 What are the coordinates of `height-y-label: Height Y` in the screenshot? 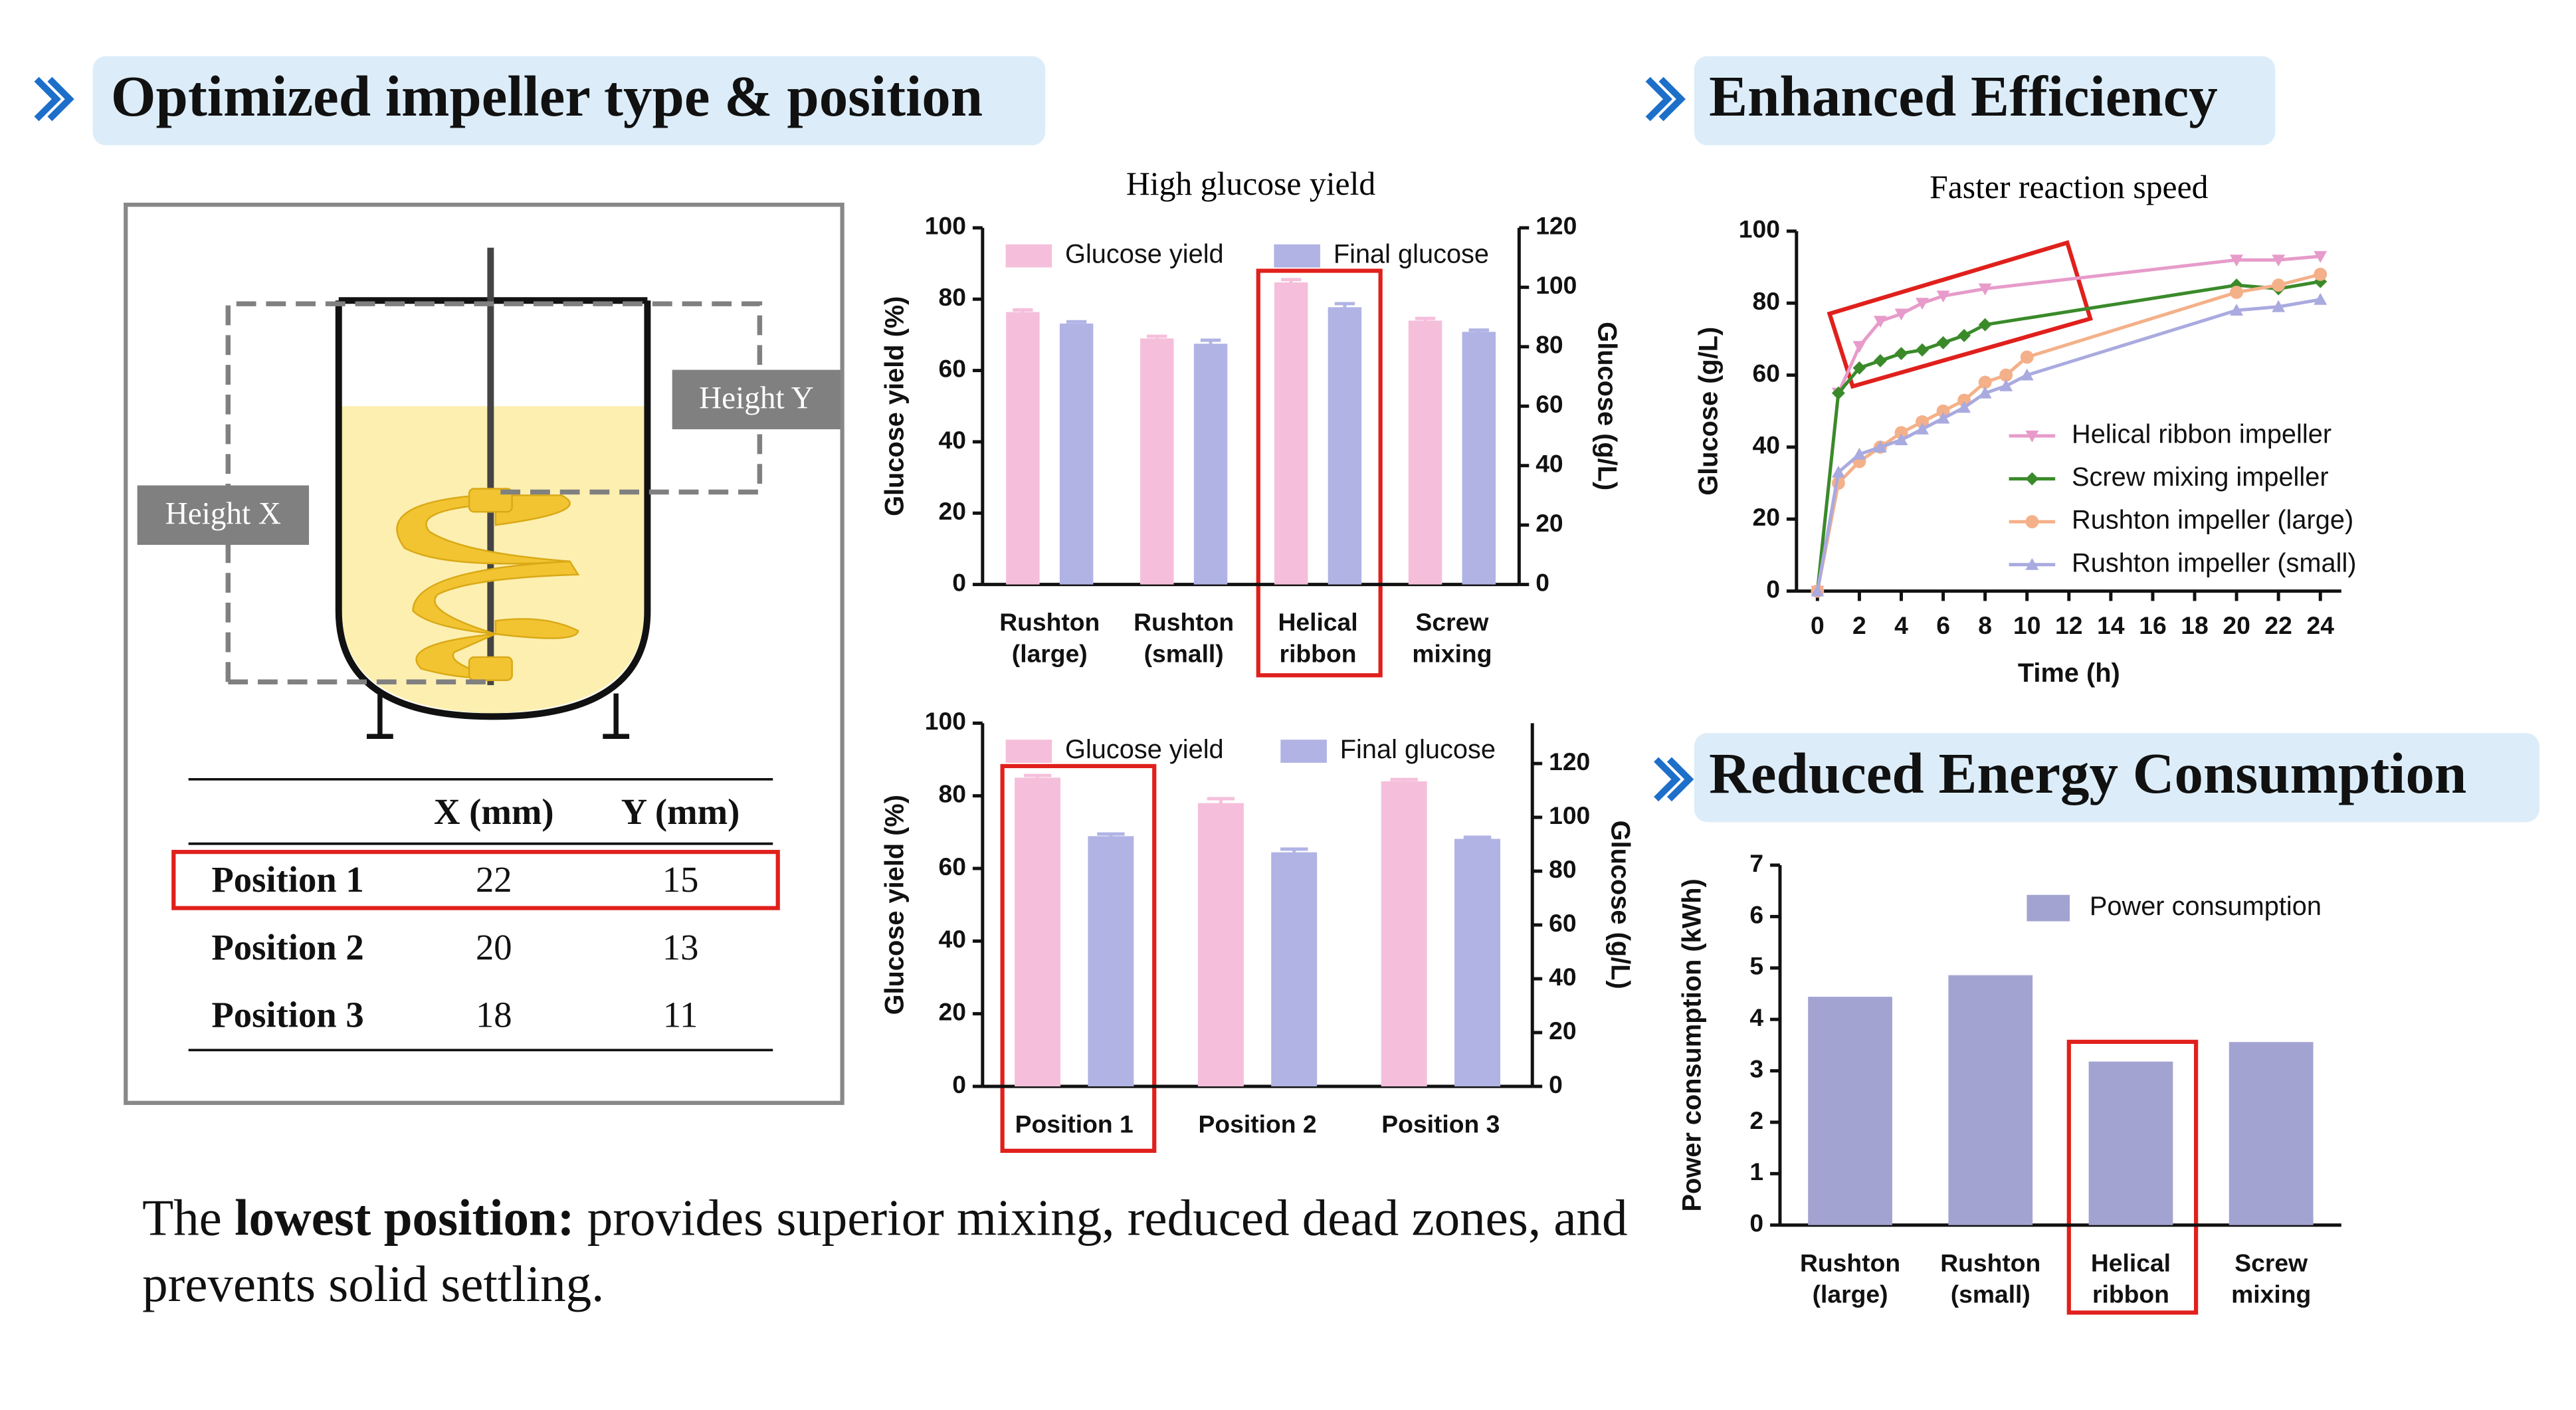 It's located at (757, 398).